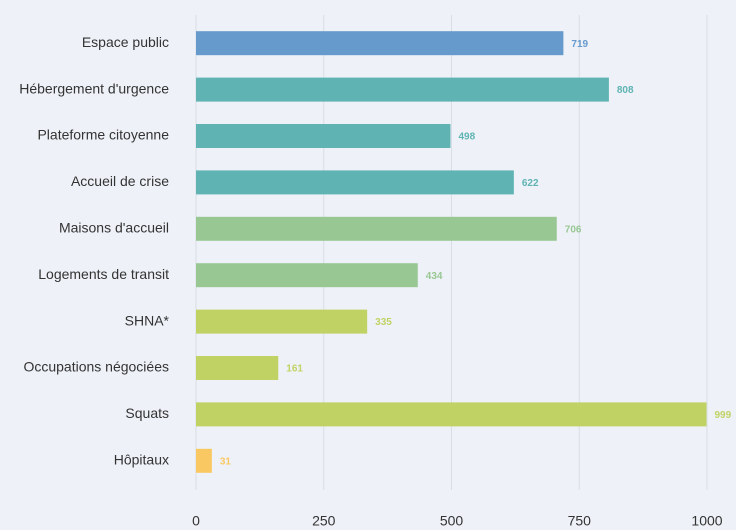  What do you see at coordinates (226, 461) in the screenshot?
I see `value-label: 31` at bounding box center [226, 461].